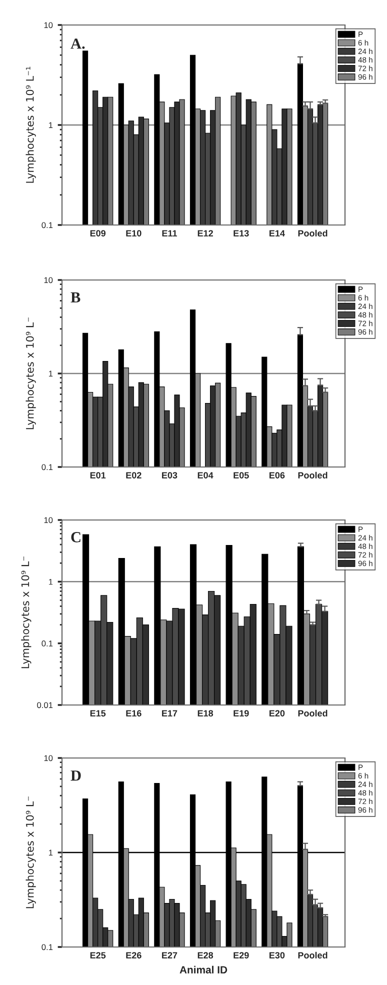  What do you see at coordinates (241, 233) in the screenshot?
I see `x-tick-label: E13` at bounding box center [241, 233].